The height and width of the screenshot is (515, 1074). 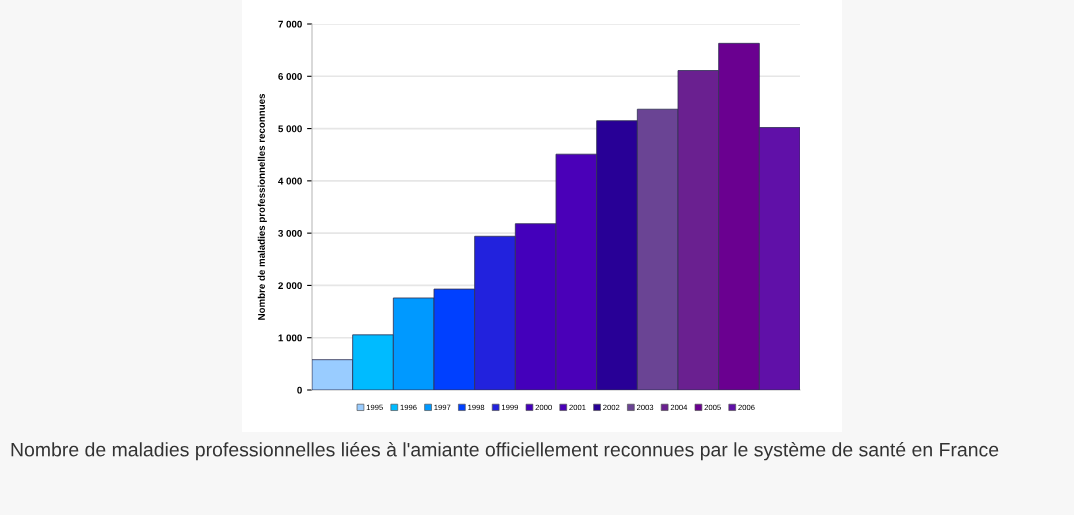 What do you see at coordinates (290, 233) in the screenshot?
I see `y-tick-label: 3 000` at bounding box center [290, 233].